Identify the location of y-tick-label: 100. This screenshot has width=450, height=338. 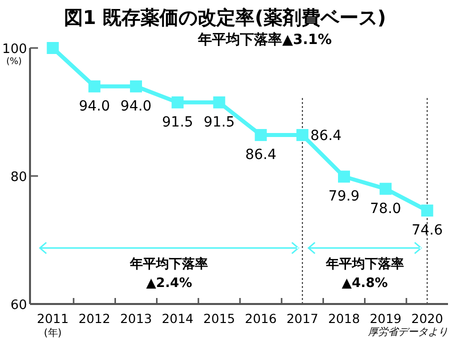
(14, 49).